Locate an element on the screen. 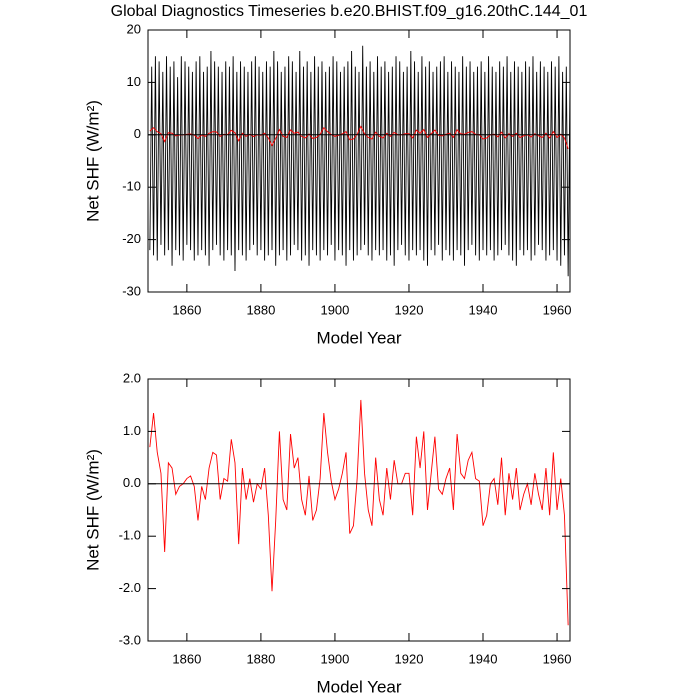 This screenshot has height=700, width=700. data-line is located at coordinates (359, 137).